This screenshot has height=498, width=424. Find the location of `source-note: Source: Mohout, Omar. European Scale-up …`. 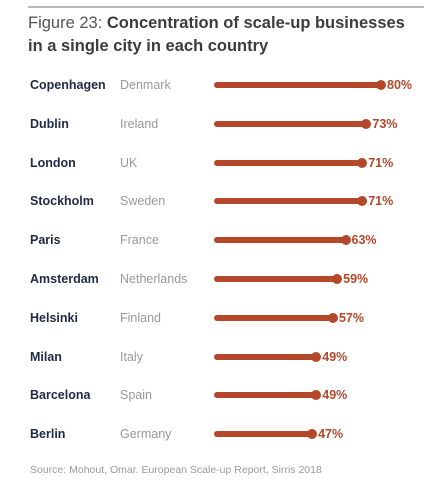

source-note: Source: Mohout, Omar. European Scale-up … is located at coordinates (176, 470).